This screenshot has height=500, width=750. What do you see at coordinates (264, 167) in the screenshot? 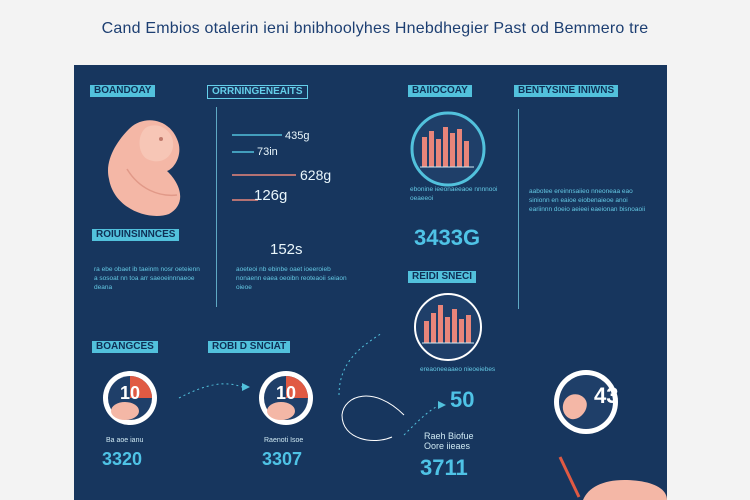
I see `measurement-lines` at bounding box center [264, 167].